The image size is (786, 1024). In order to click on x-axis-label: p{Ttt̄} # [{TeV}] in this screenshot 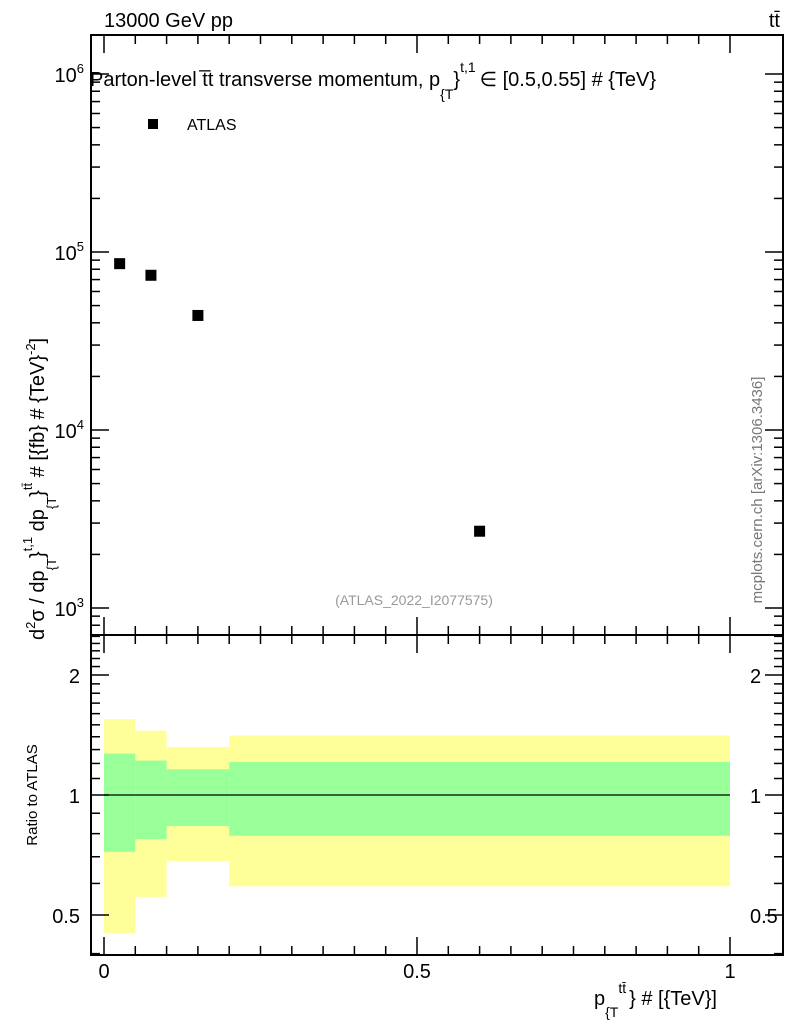, I will do `click(655, 1000)`.